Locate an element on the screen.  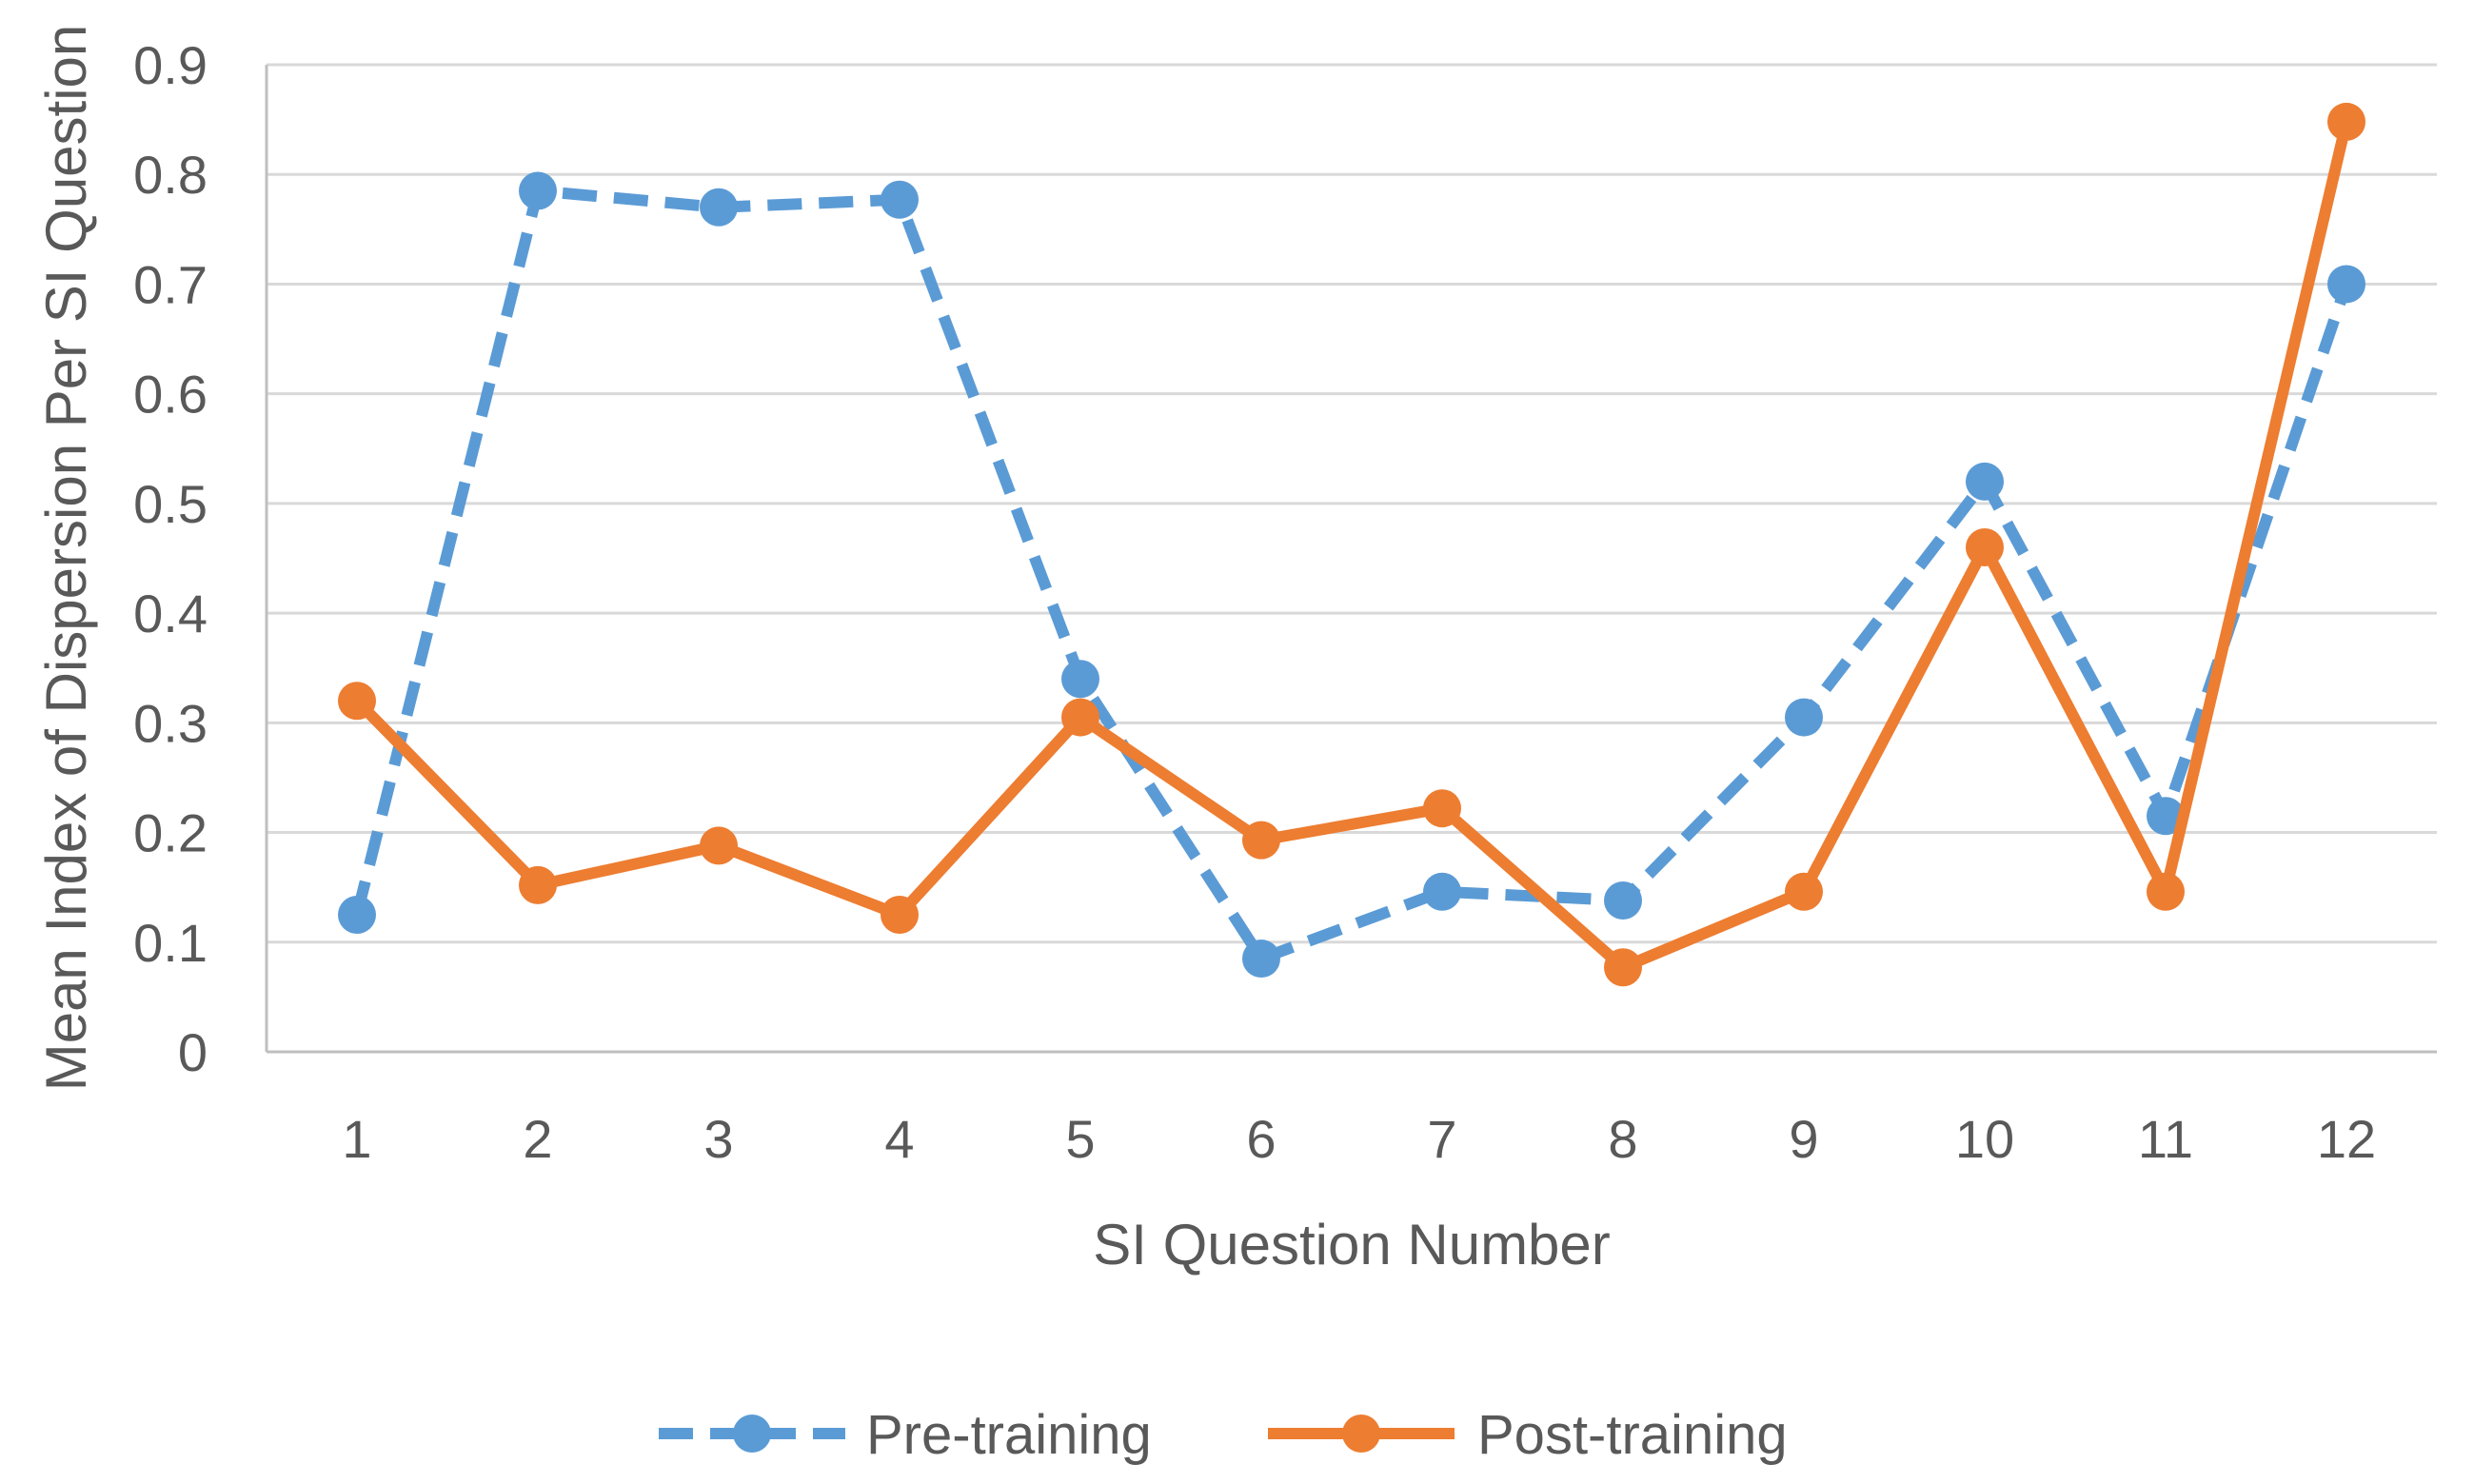
y-tick-label: 0.5 is located at coordinates (170, 504).